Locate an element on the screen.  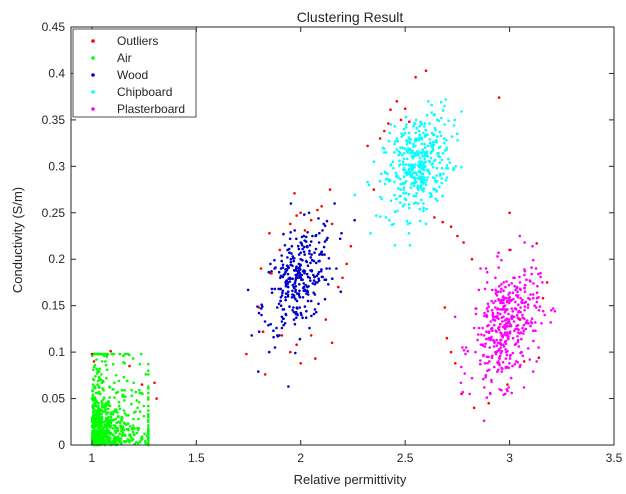
legend-entries: Outliers Air Wood Chipboard Plasterboard is located at coordinates (138, 75).